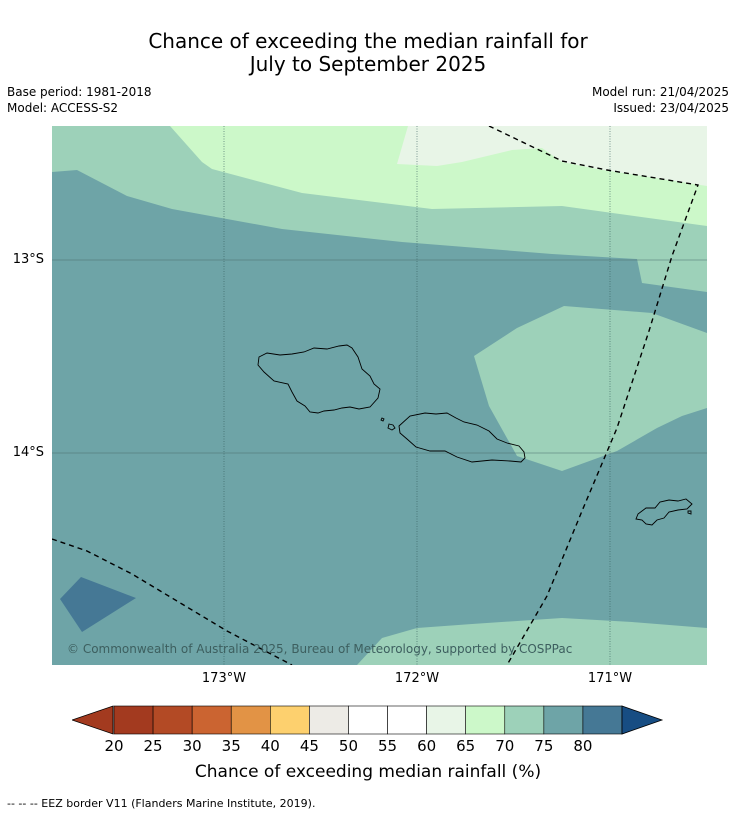 The image size is (736, 816). What do you see at coordinates (368, 772) in the screenshot?
I see `colorbar-label: Chance of exceeding median rainfall (%)` at bounding box center [368, 772].